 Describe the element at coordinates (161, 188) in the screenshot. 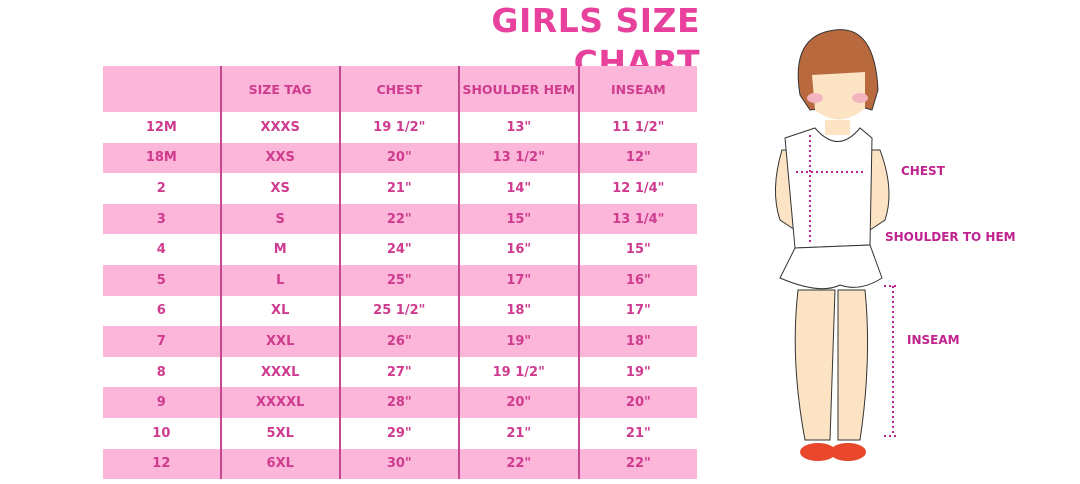

I see `table-cell: 2` at that location.